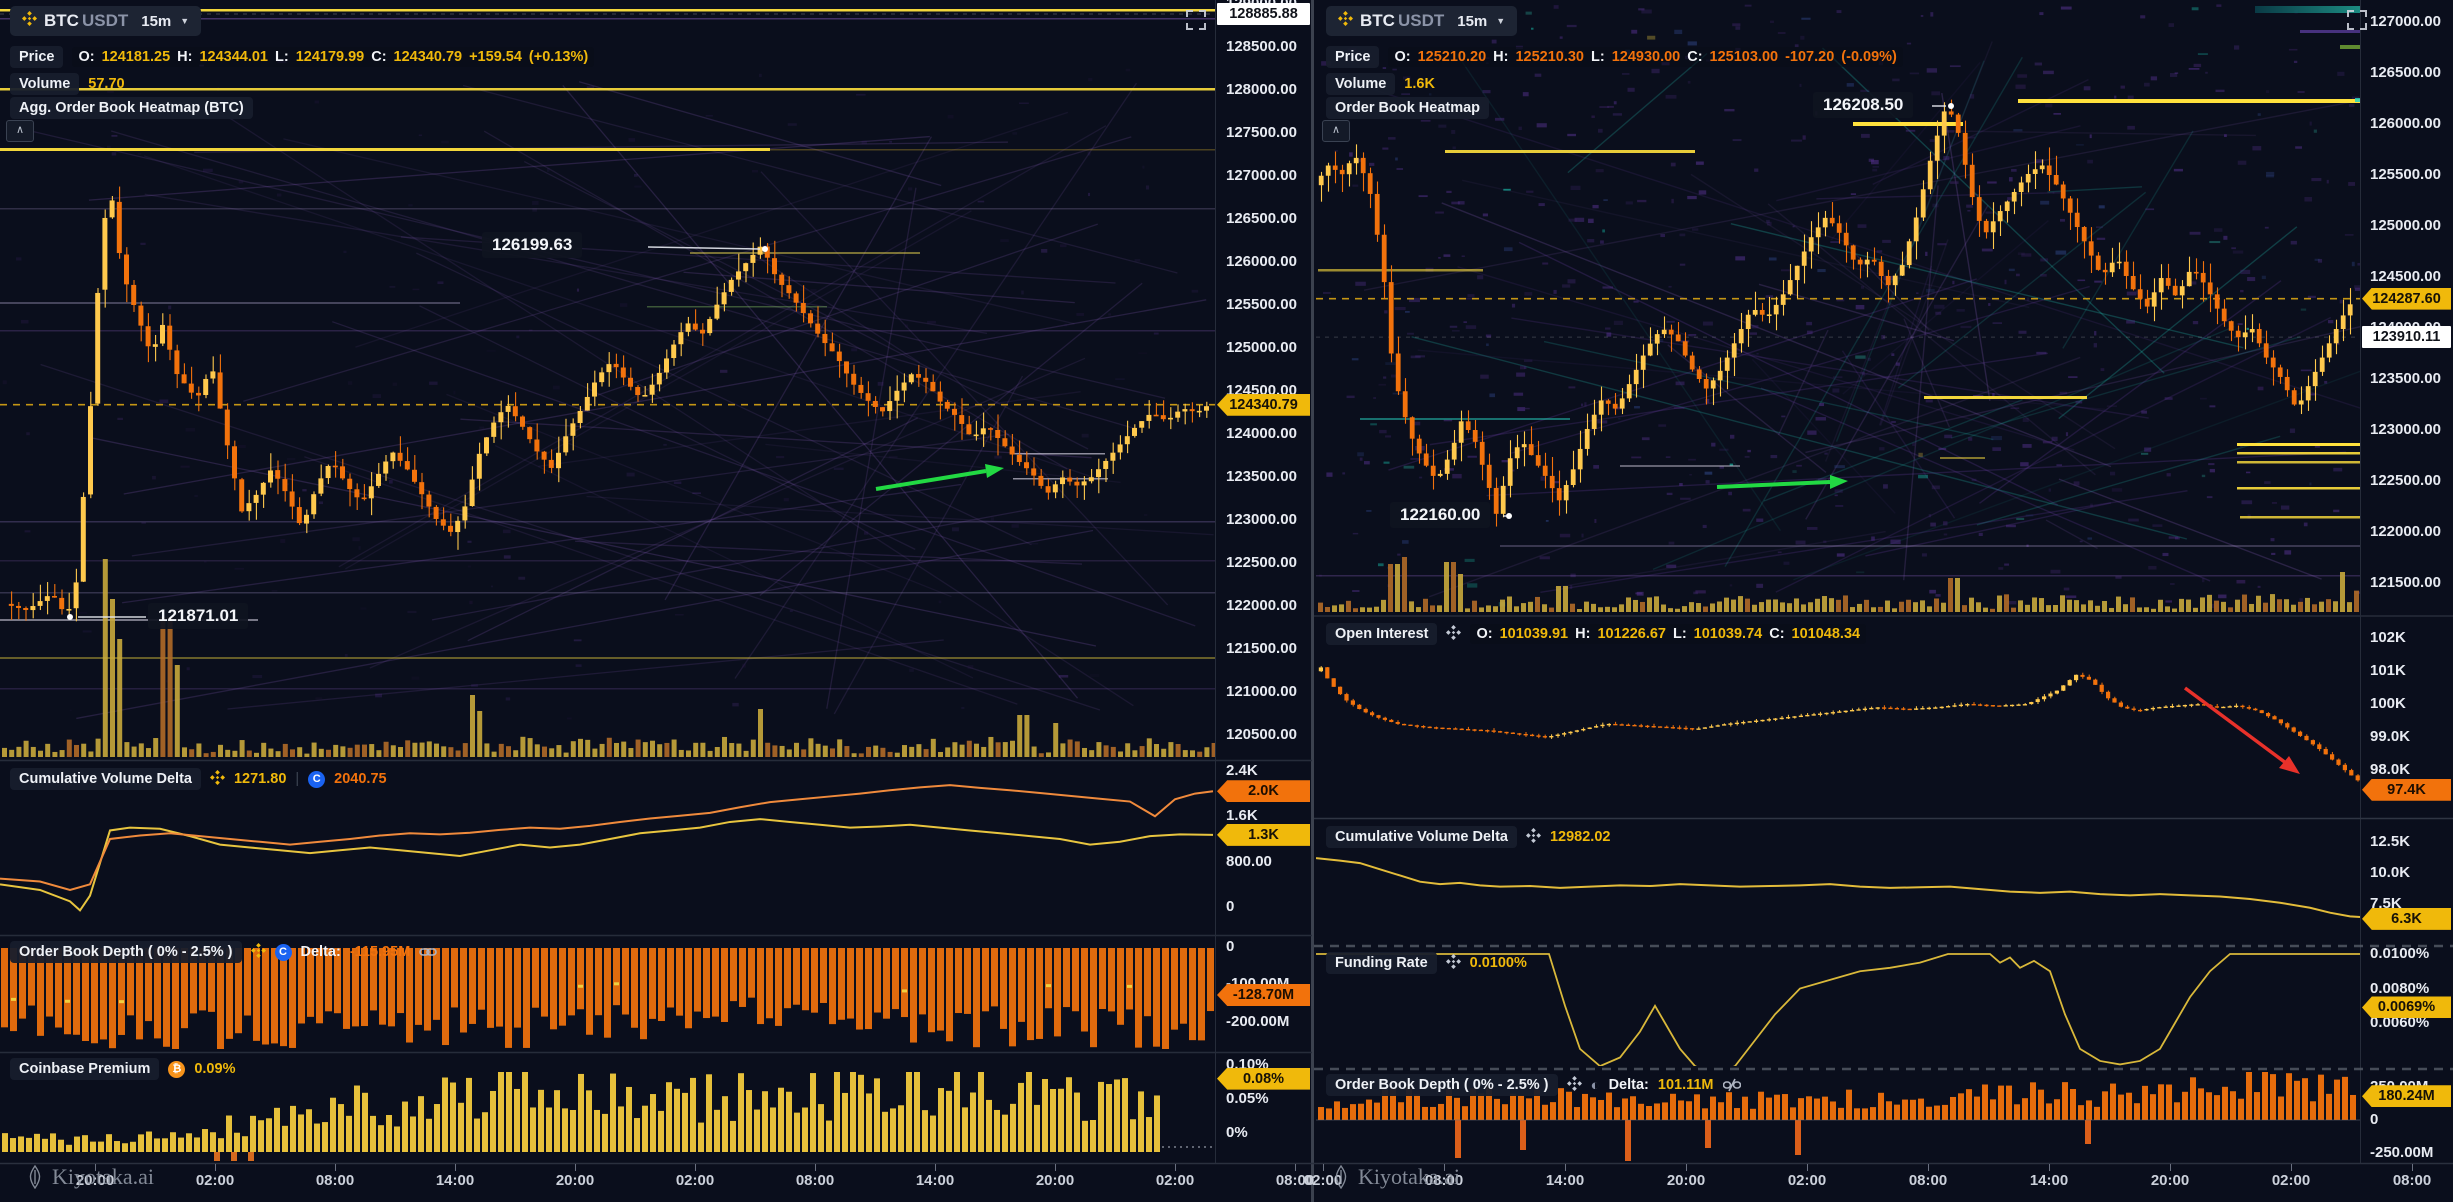  Describe the element at coordinates (428, 952) in the screenshot. I see `link-icon` at that location.